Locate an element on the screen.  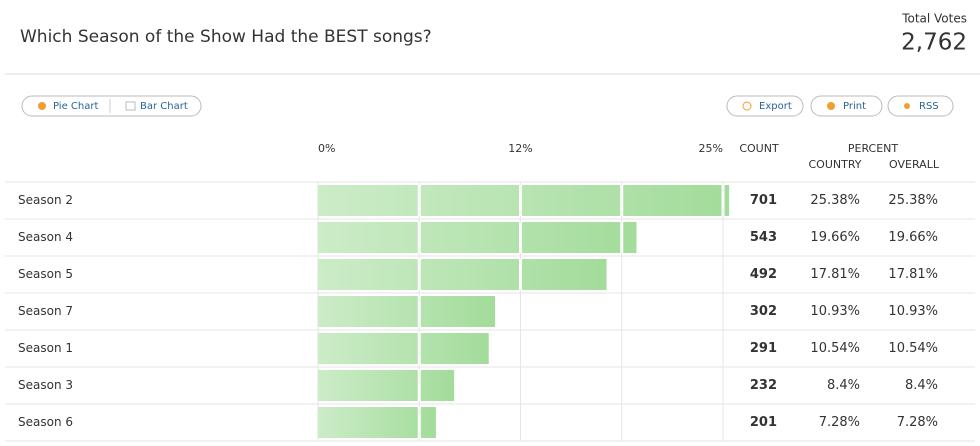
toggle-frame is located at coordinates (111, 106).